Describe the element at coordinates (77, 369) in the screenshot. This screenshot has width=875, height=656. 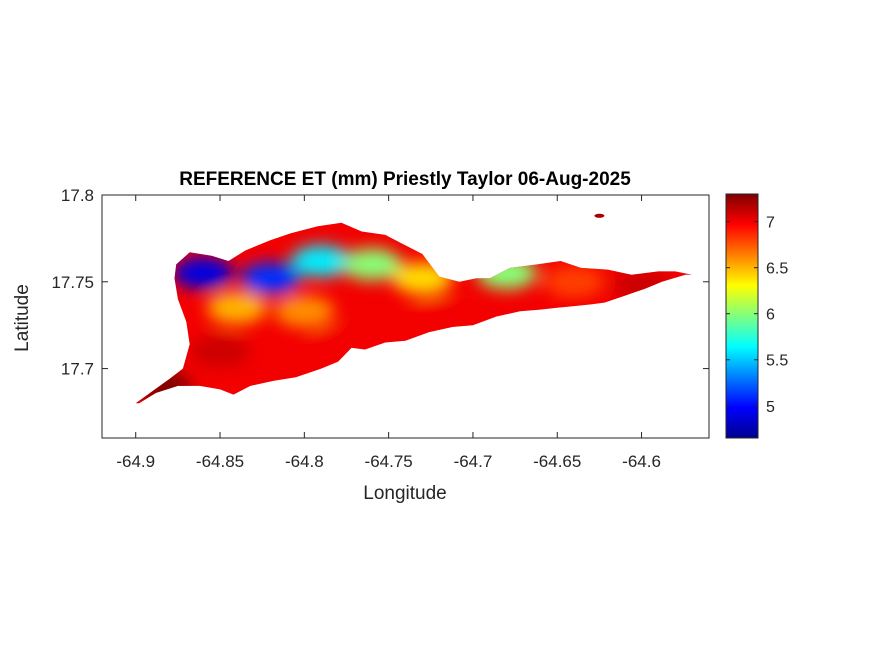
I see `y-tick-label: 17.7` at that location.